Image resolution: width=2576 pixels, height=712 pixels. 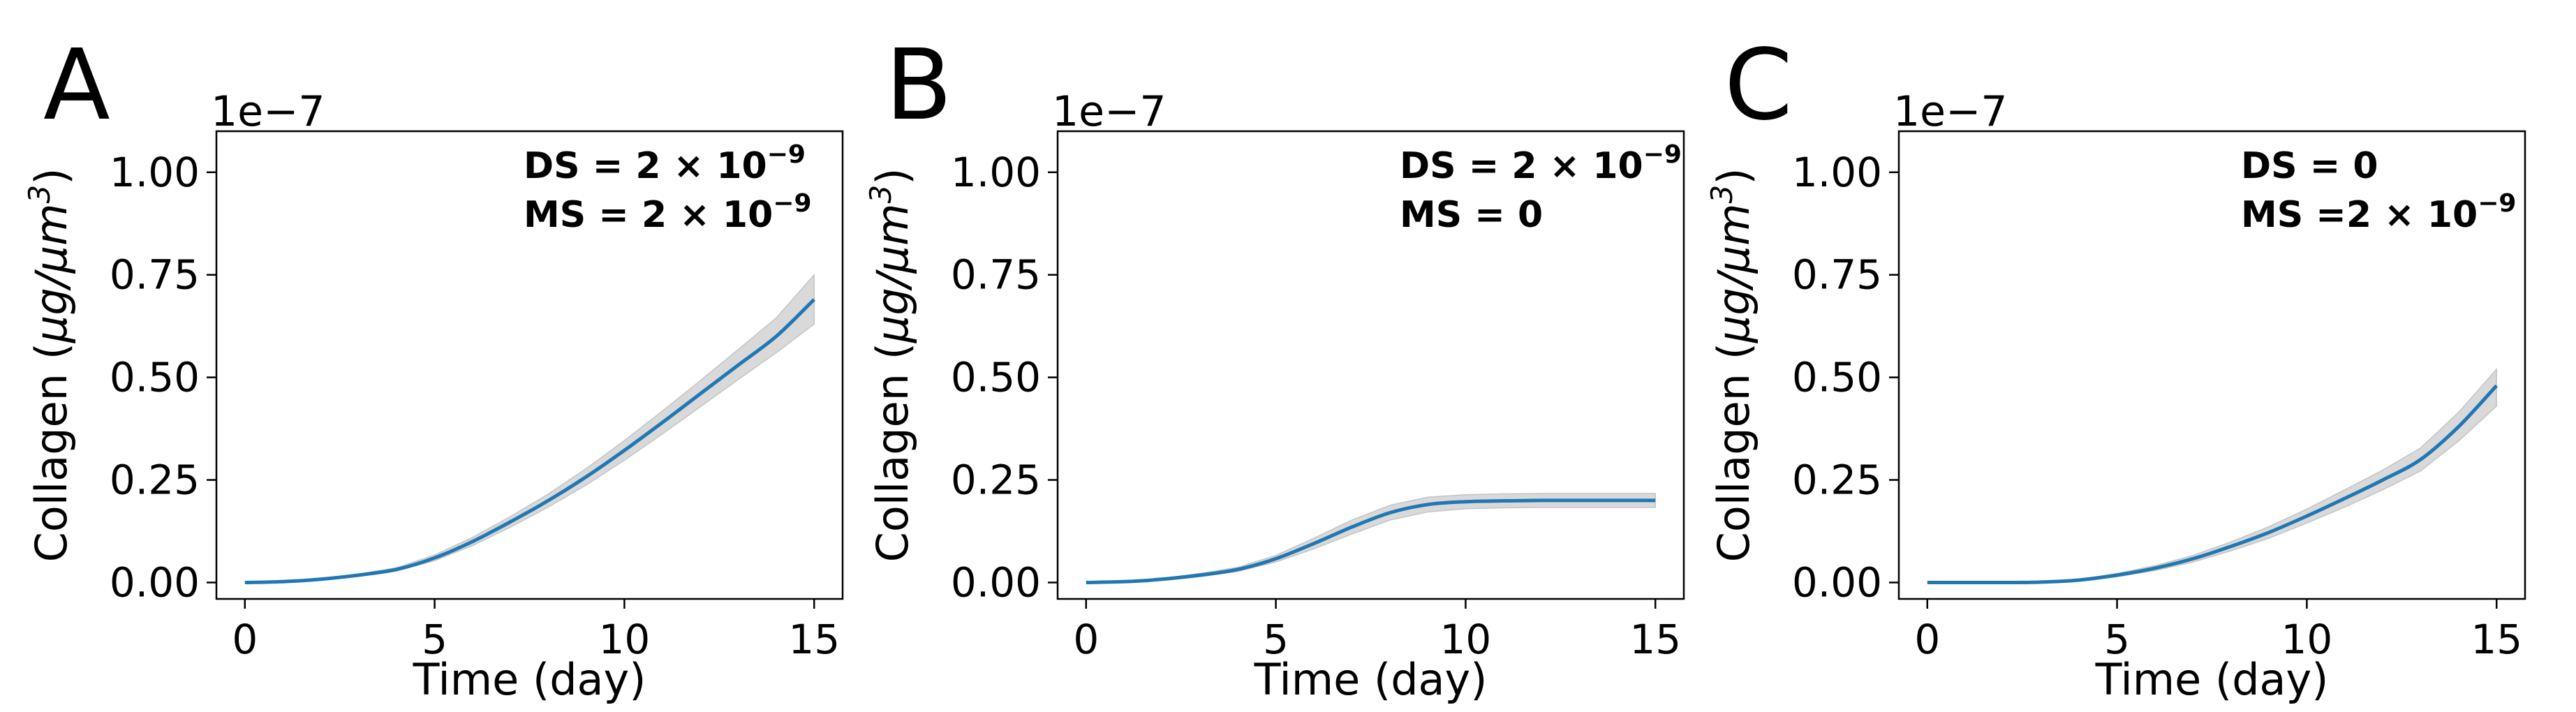 What do you see at coordinates (76, 85) in the screenshot?
I see `panel-letter: A` at bounding box center [76, 85].